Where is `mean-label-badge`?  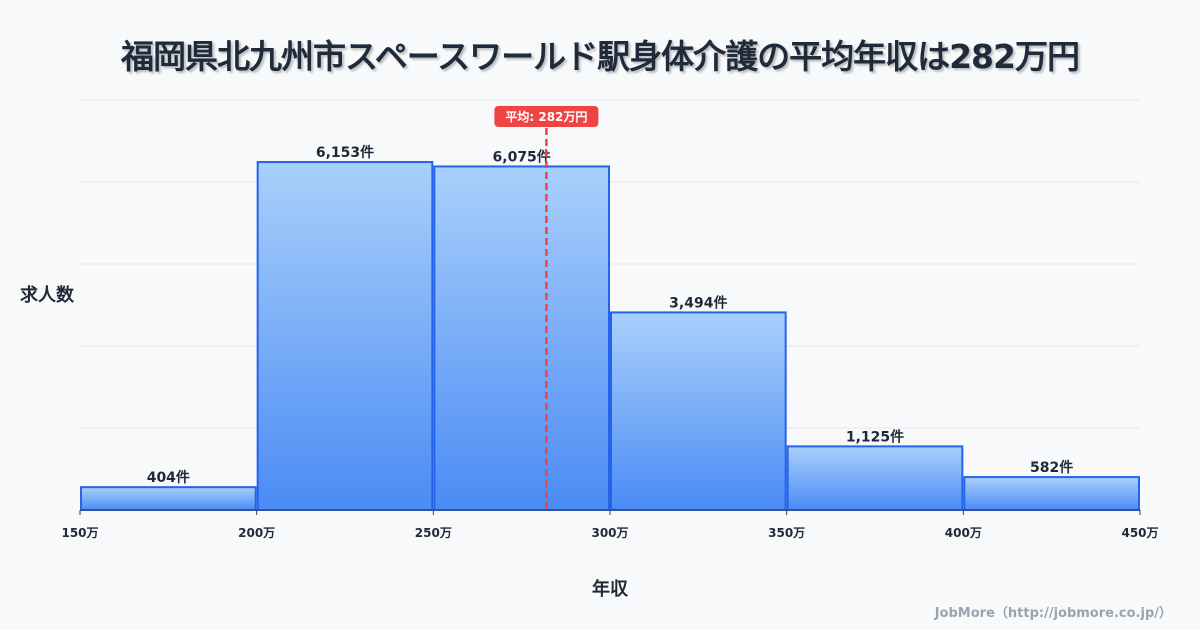
mean-label-badge is located at coordinates (546, 116).